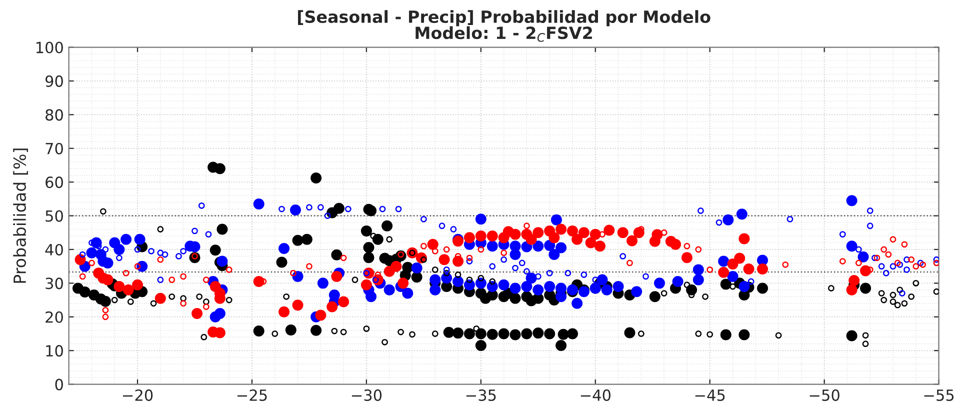  What do you see at coordinates (54, 216) in the screenshot?
I see `y-tick-label: 50` at bounding box center [54, 216].